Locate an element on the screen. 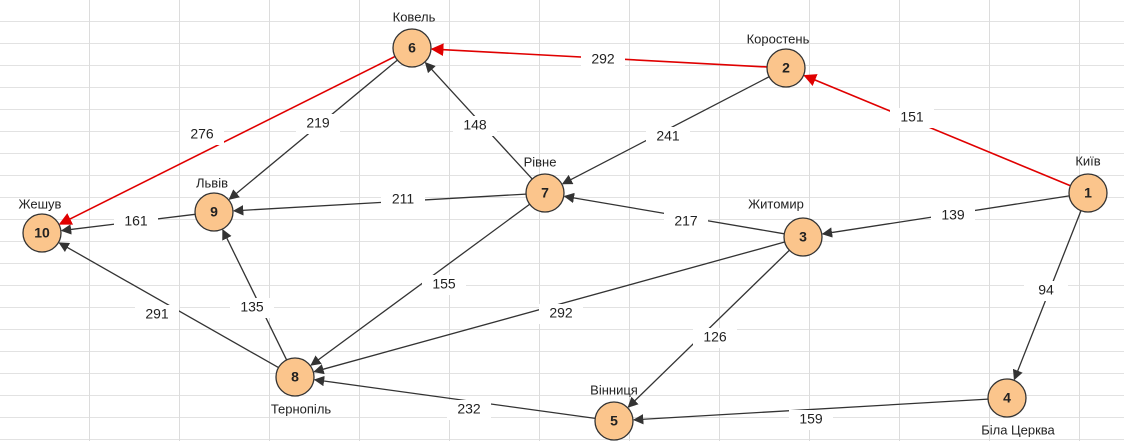 Image resolution: width=1124 pixels, height=441 pixels. edge-weight: 161 is located at coordinates (136, 221).